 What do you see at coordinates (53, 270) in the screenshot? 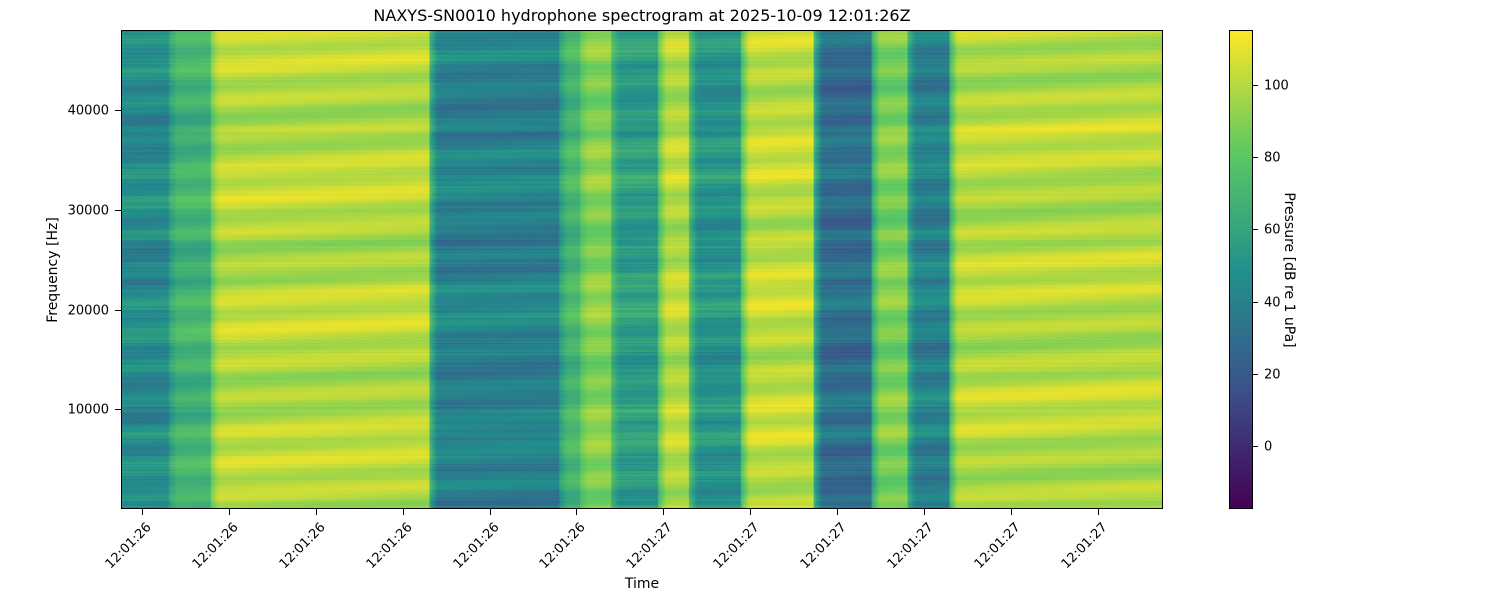
I see `y-axis-label: Frequency [Hz]` at bounding box center [53, 270].